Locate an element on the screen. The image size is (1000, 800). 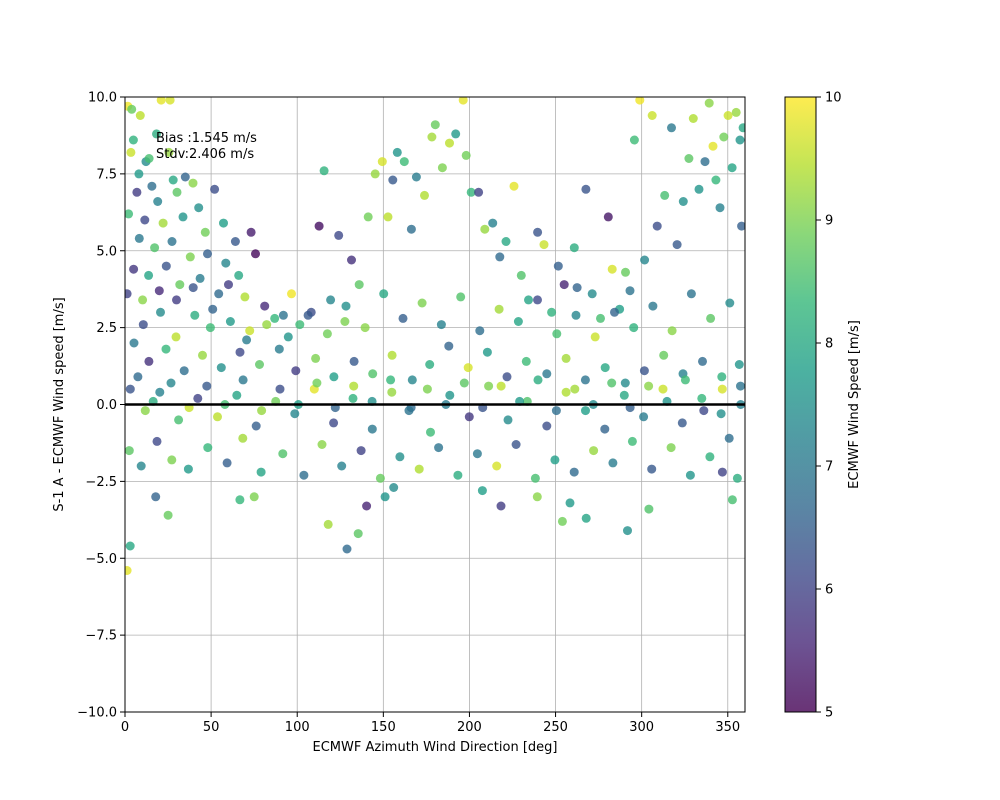
y-tick-label: 0.0 is located at coordinates (106, 405).